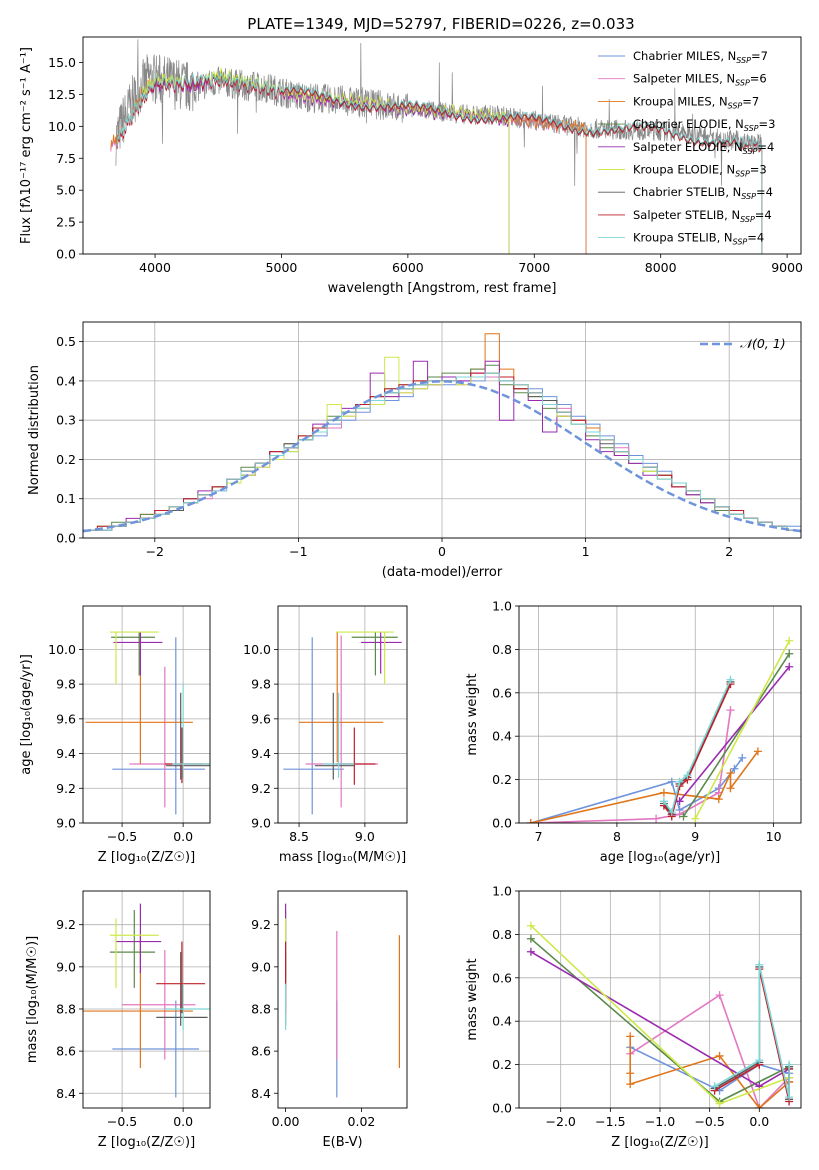 Image resolution: width=819 pixels, height=1170 pixels. Describe the element at coordinates (636, 790) in the screenshot. I see `weight-line-chabrier-miles` at that location.